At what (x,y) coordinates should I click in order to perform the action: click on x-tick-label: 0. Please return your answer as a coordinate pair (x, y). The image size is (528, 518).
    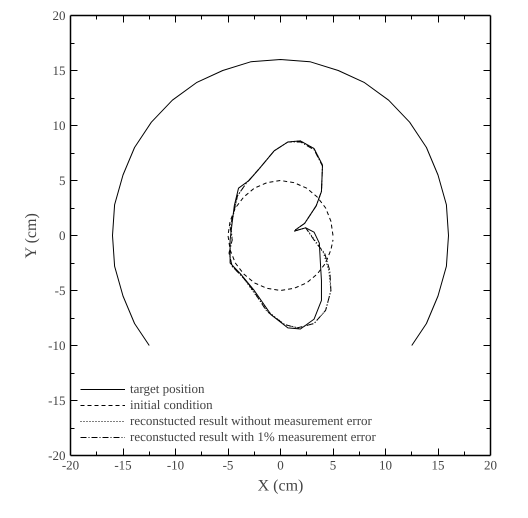
    Looking at the image, I should click on (280, 465).